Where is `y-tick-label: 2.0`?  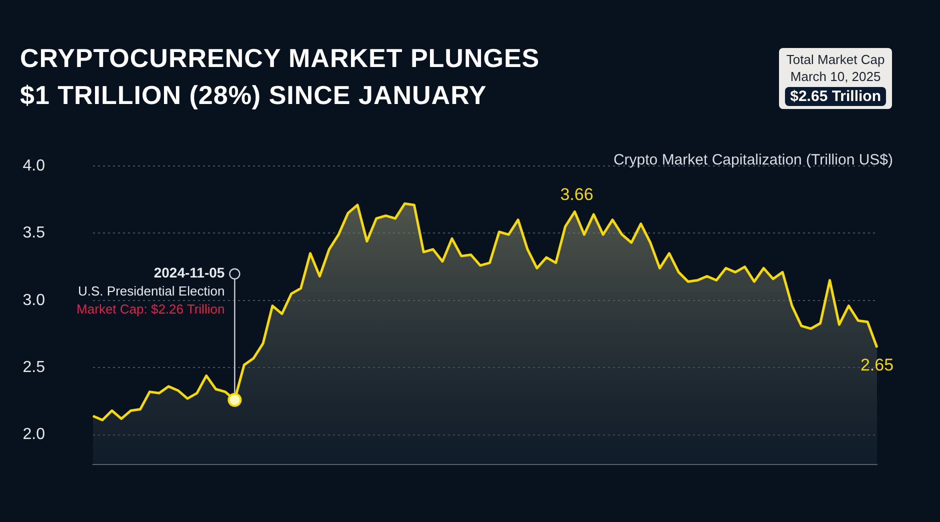 y-tick-label: 2.0 is located at coordinates (34, 435).